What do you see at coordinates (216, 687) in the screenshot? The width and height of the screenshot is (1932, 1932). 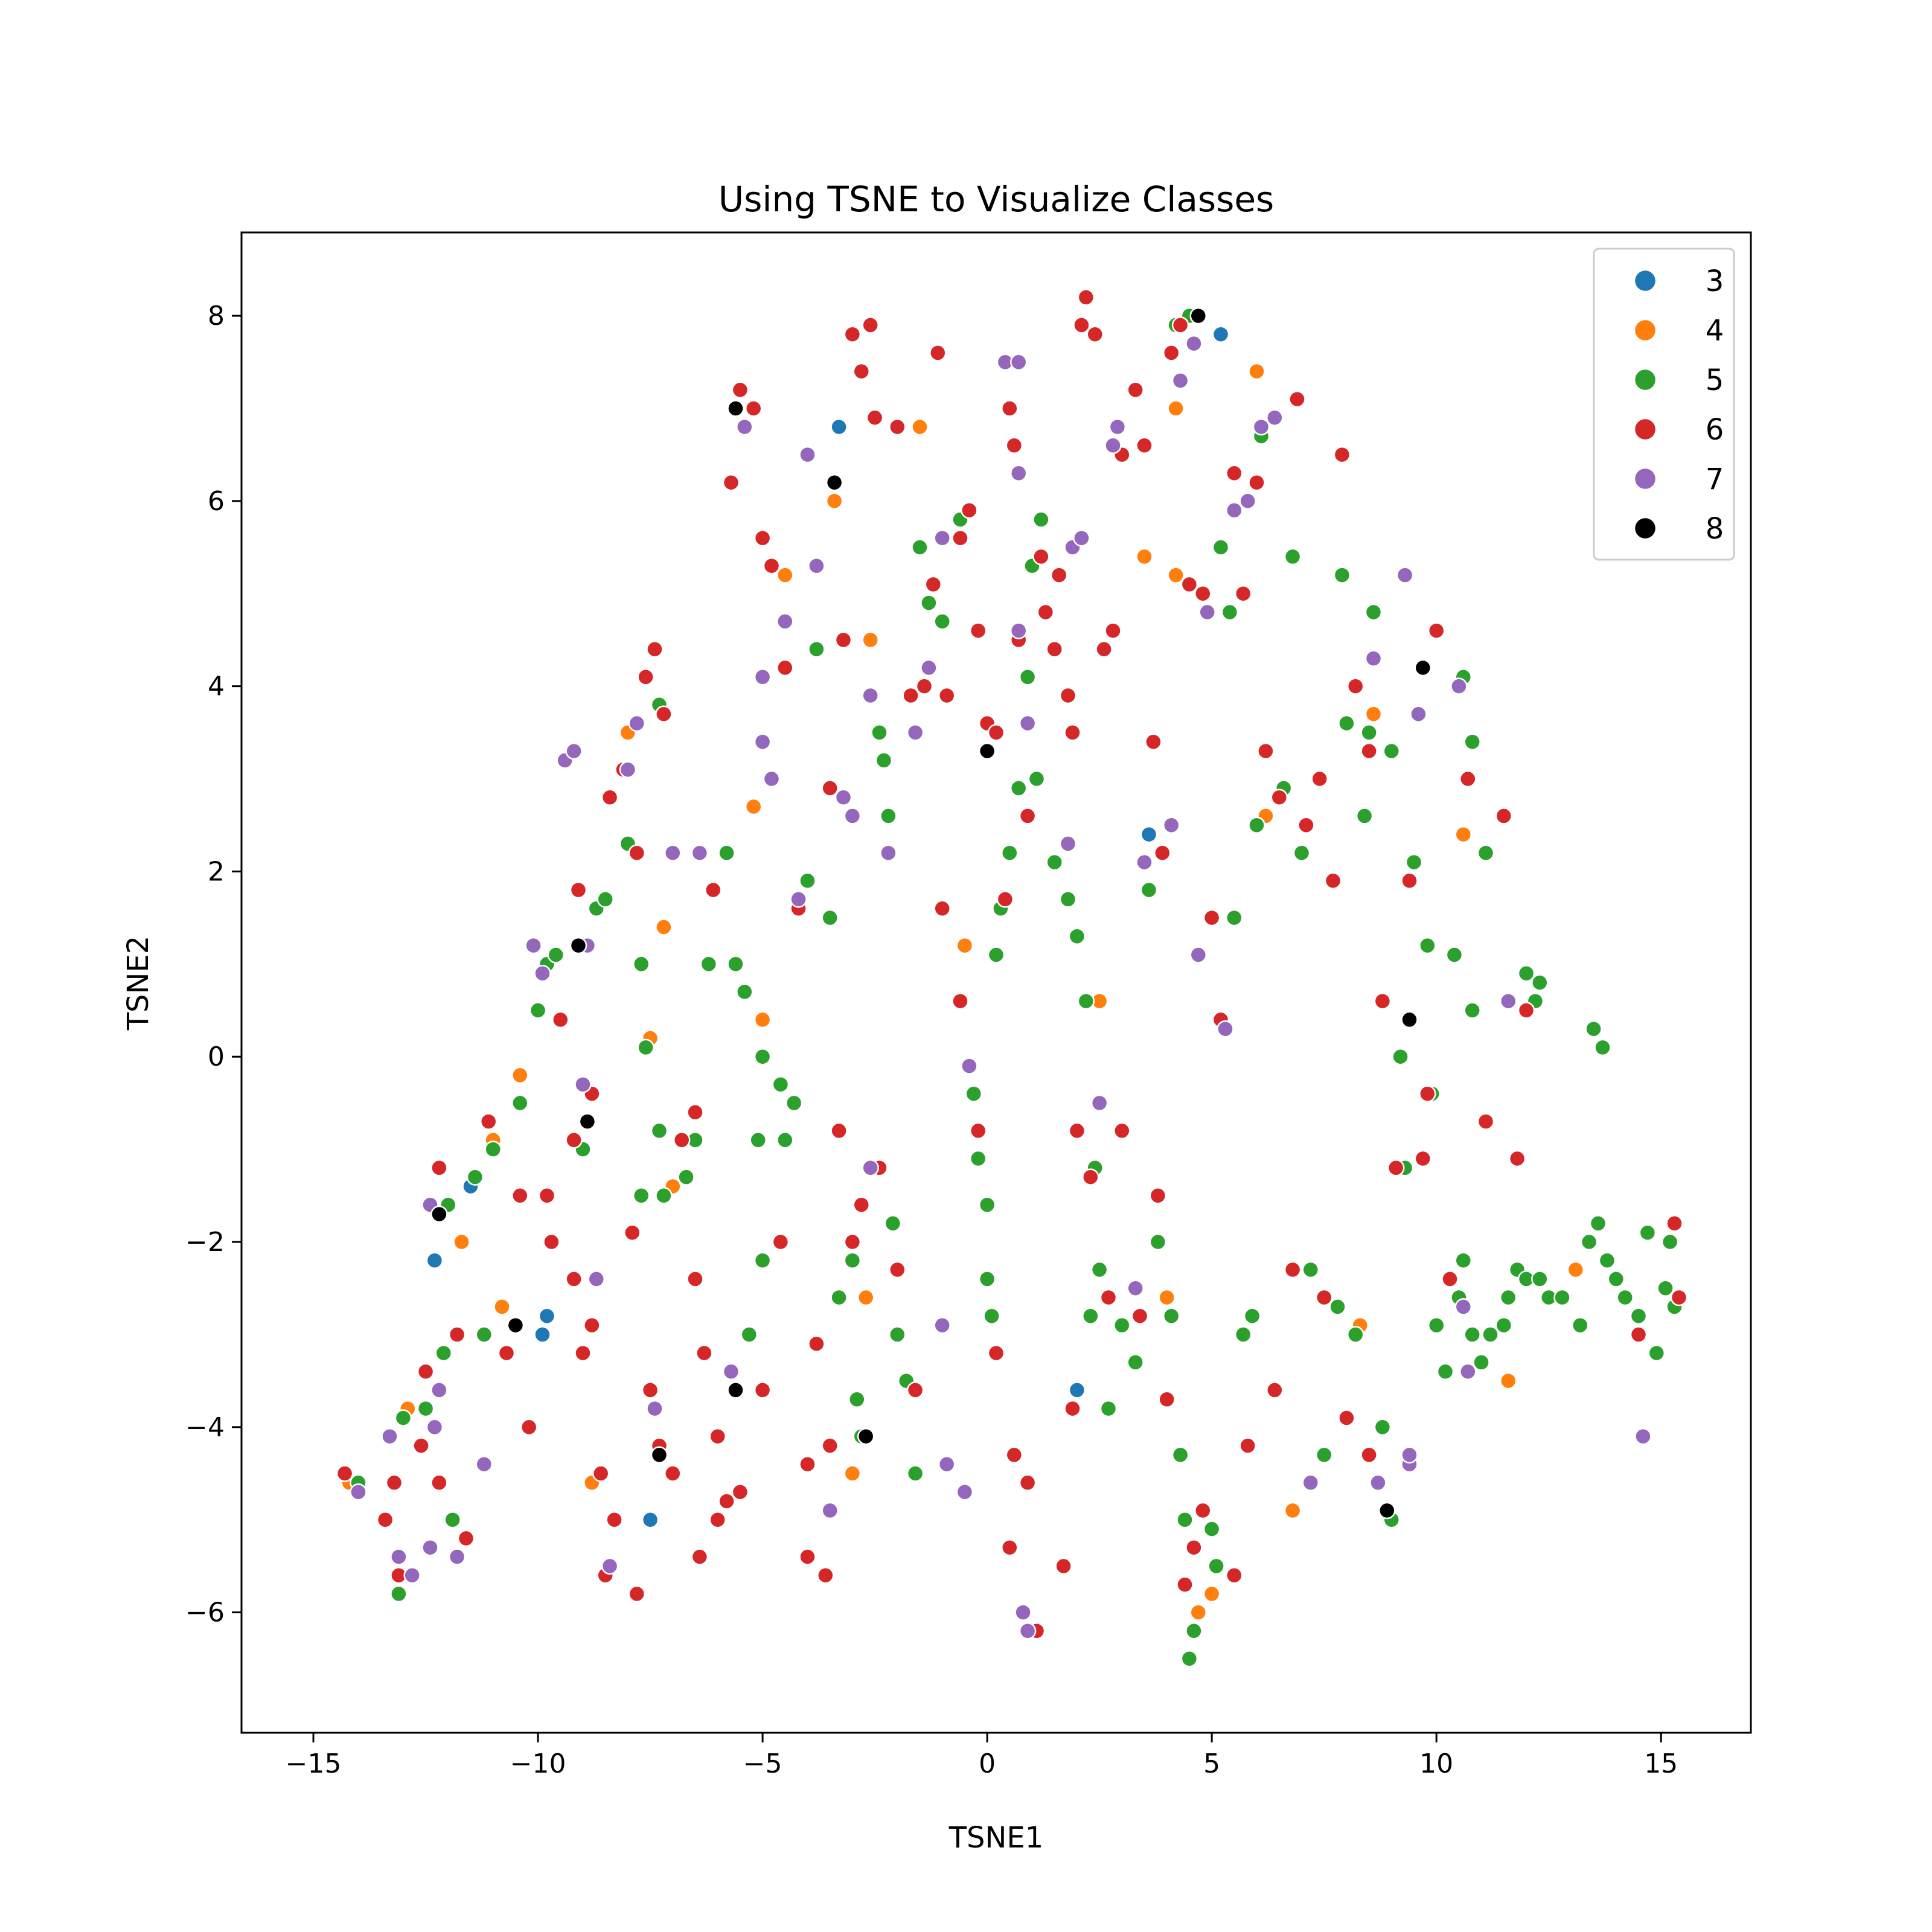 I see `y-tick-label-4: 4` at bounding box center [216, 687].